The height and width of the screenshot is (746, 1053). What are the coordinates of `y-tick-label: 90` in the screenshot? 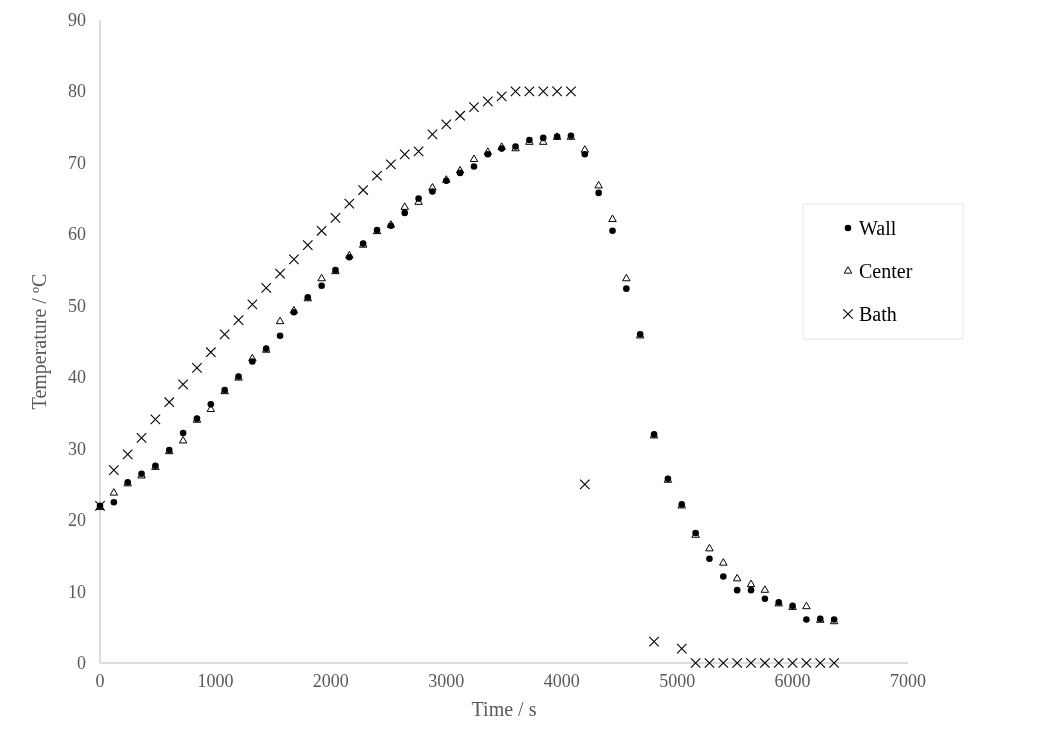 It's located at (77, 20).